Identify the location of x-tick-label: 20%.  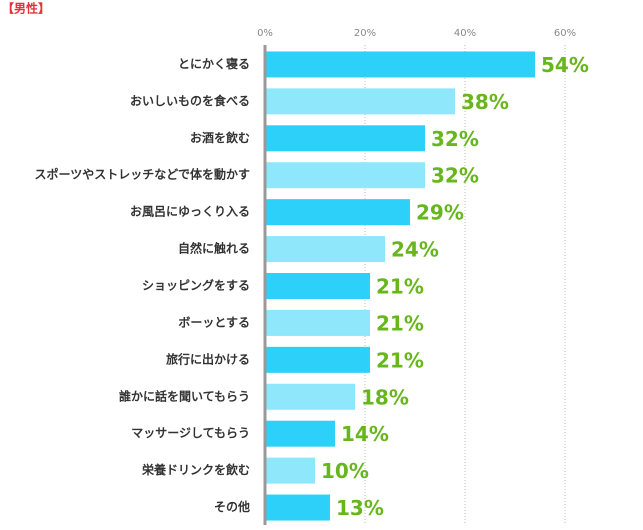
(365, 33).